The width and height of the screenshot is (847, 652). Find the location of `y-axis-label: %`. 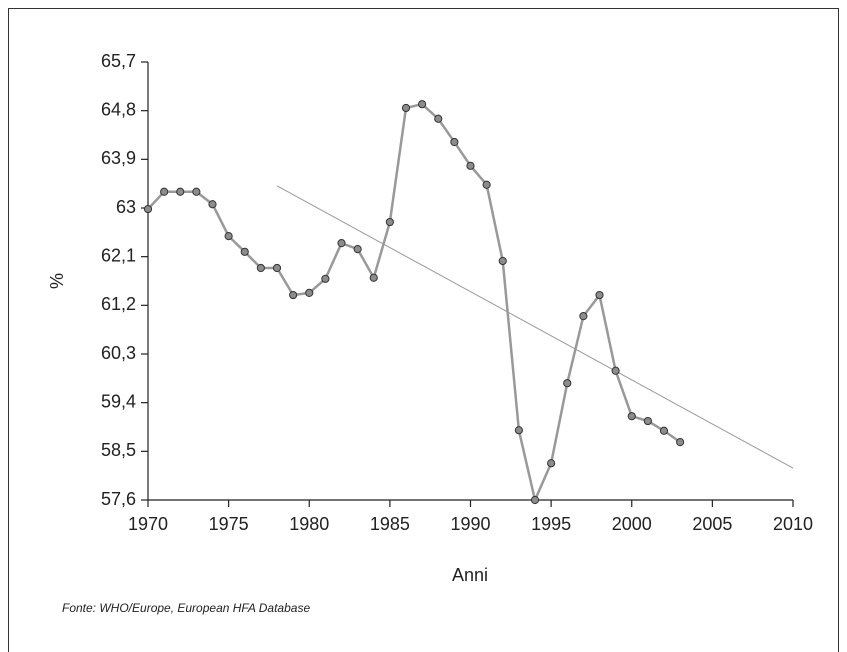

y-axis-label: % is located at coordinates (57, 281).